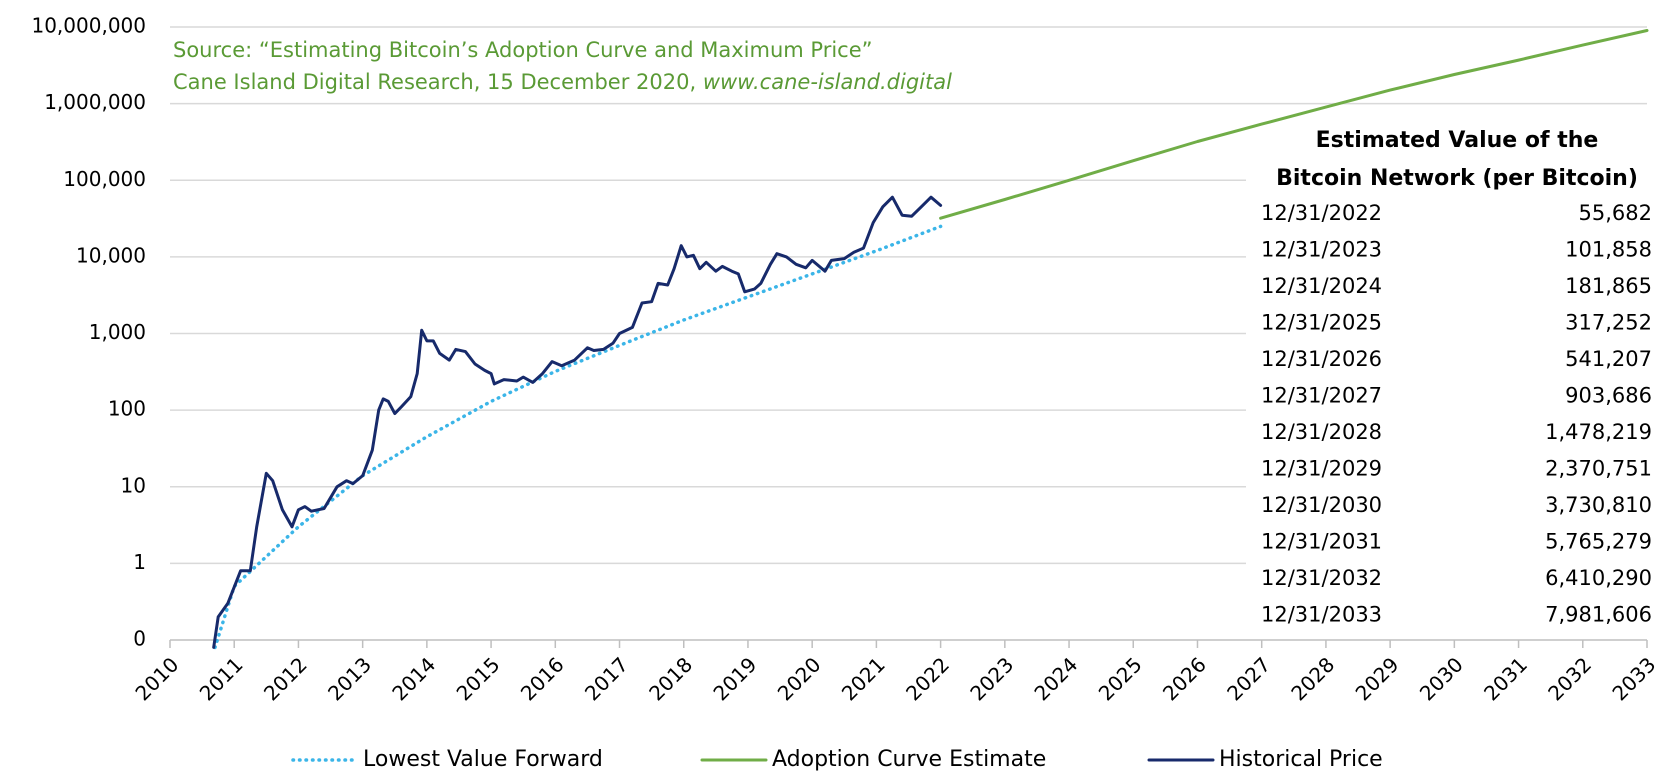 The width and height of the screenshot is (1668, 776). What do you see at coordinates (827, 82) in the screenshot?
I see `source-link: www.cane-island.digital` at bounding box center [827, 82].